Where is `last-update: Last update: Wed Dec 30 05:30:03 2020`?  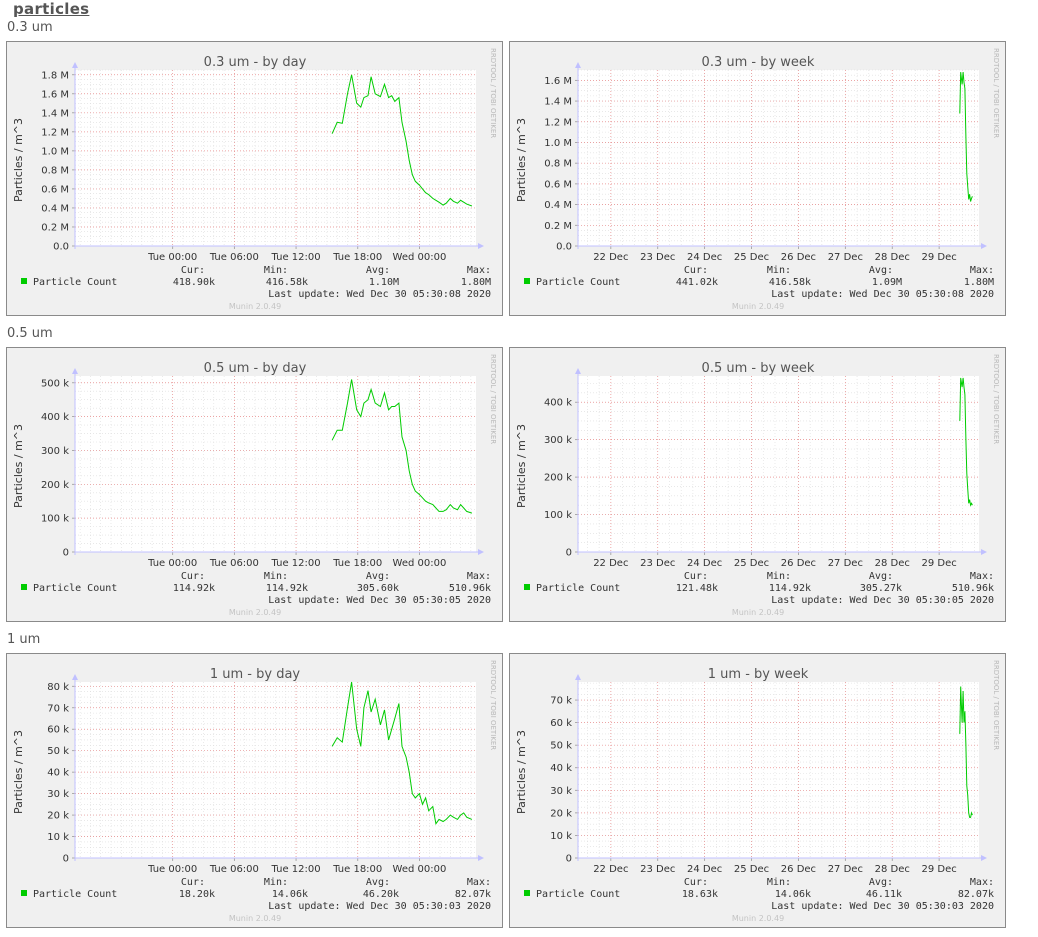
last-update: Last update: Wed Dec 30 05:30:03 2020 is located at coordinates (379, 906).